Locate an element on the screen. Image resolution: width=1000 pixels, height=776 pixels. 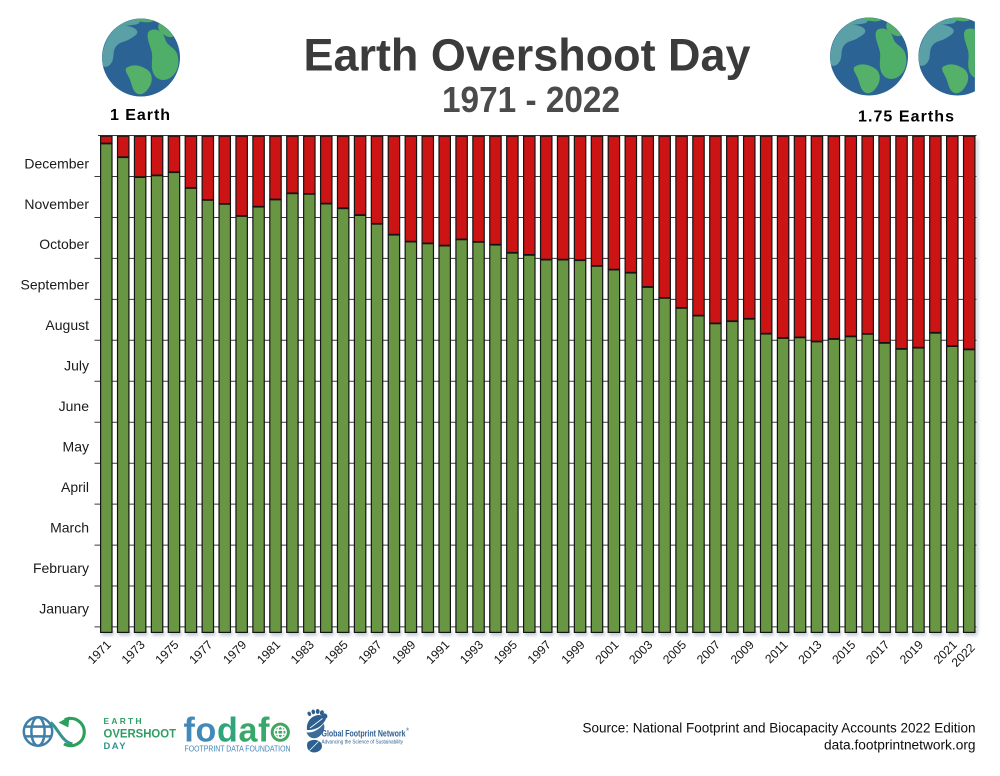
svg-text: February is located at coordinates (61, 568).